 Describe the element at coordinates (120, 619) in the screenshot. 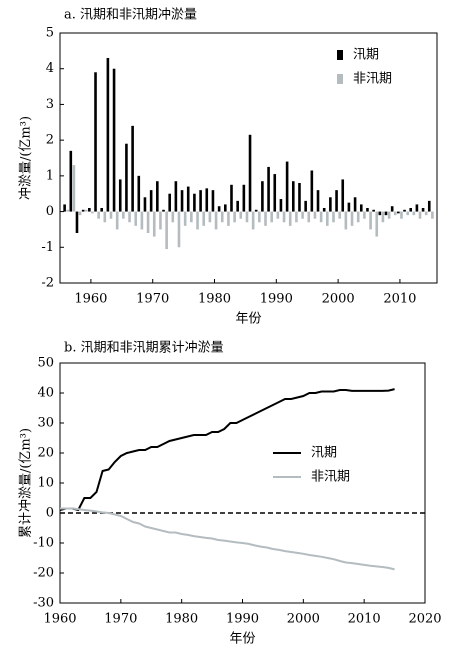

I see `x-tick-label: 1970` at that location.